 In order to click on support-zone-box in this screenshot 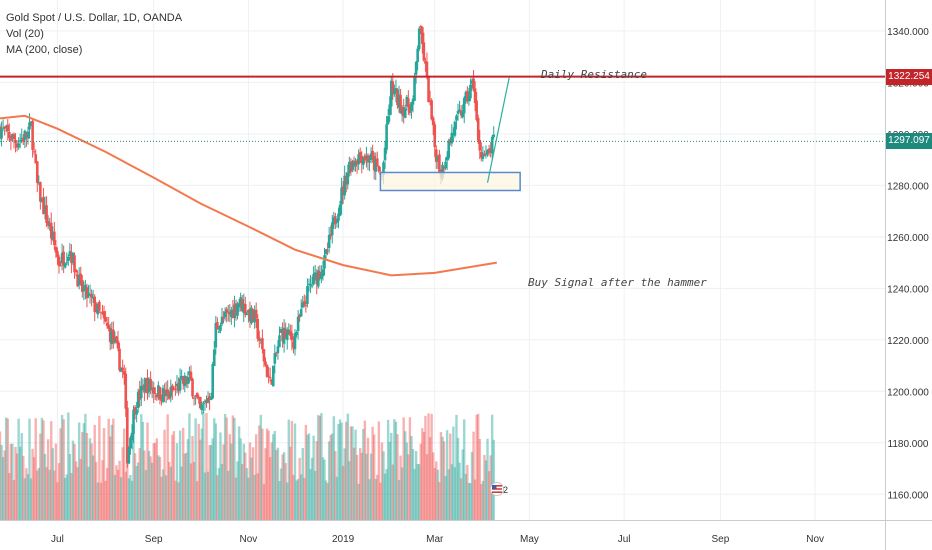, I will do `click(450, 181)`.